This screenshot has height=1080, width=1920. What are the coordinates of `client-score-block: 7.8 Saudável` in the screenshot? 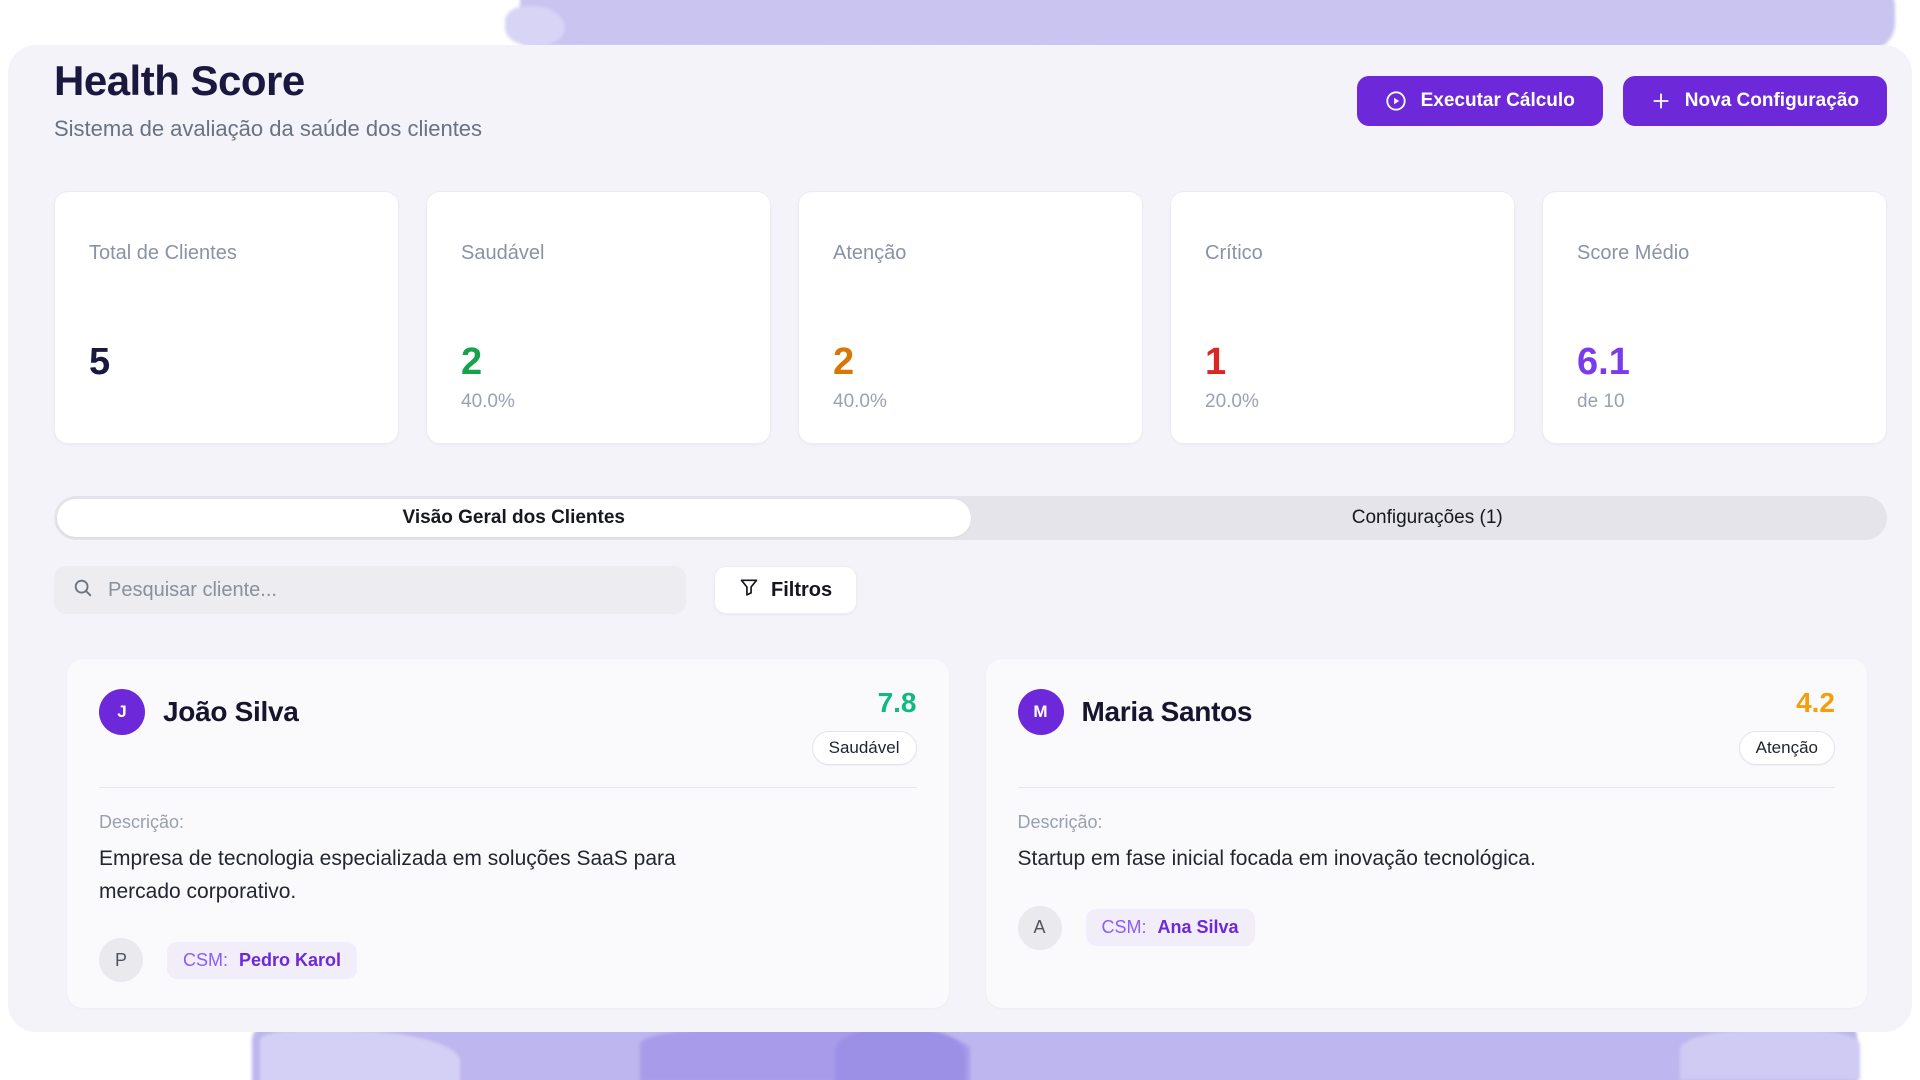 It's located at (864, 726).